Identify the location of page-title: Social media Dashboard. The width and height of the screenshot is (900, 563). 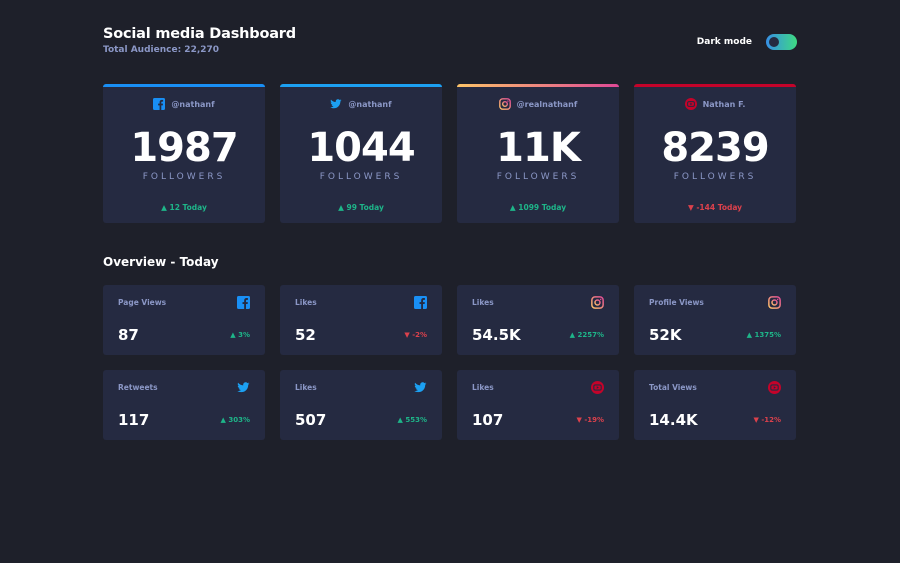
(199, 34).